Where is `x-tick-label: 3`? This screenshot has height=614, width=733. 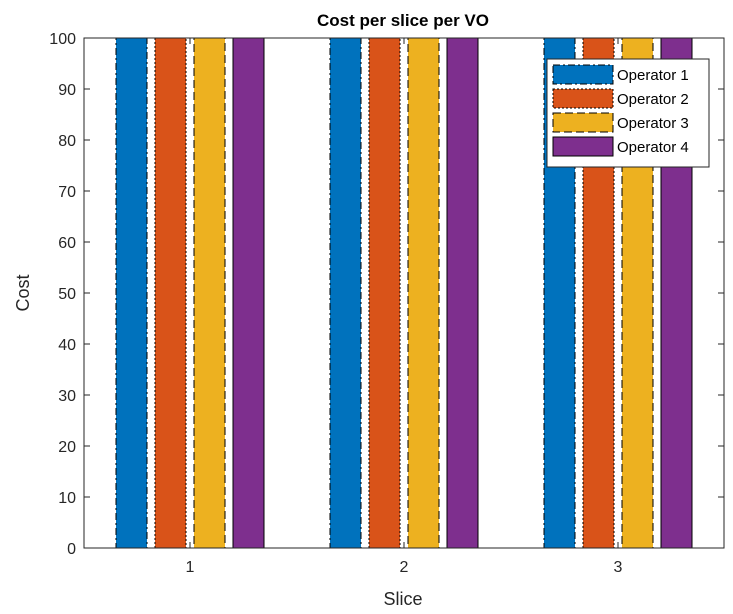
x-tick-label: 3 is located at coordinates (618, 567).